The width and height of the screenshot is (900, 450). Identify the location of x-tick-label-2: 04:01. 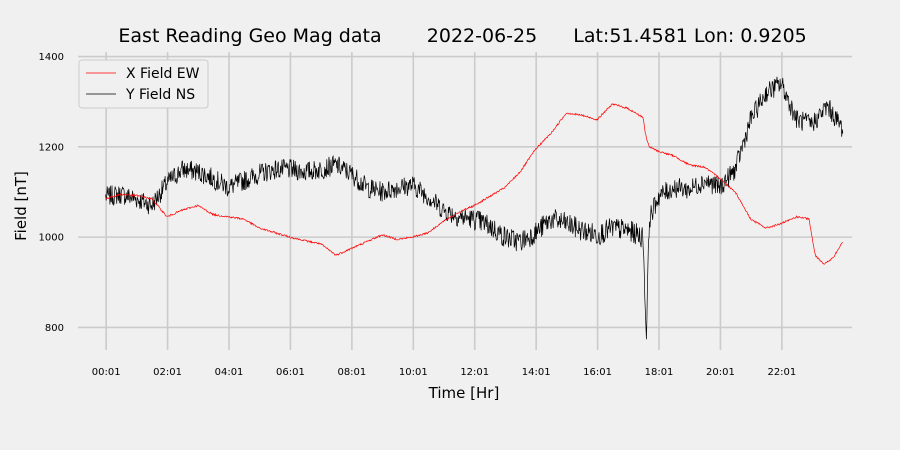
(229, 372).